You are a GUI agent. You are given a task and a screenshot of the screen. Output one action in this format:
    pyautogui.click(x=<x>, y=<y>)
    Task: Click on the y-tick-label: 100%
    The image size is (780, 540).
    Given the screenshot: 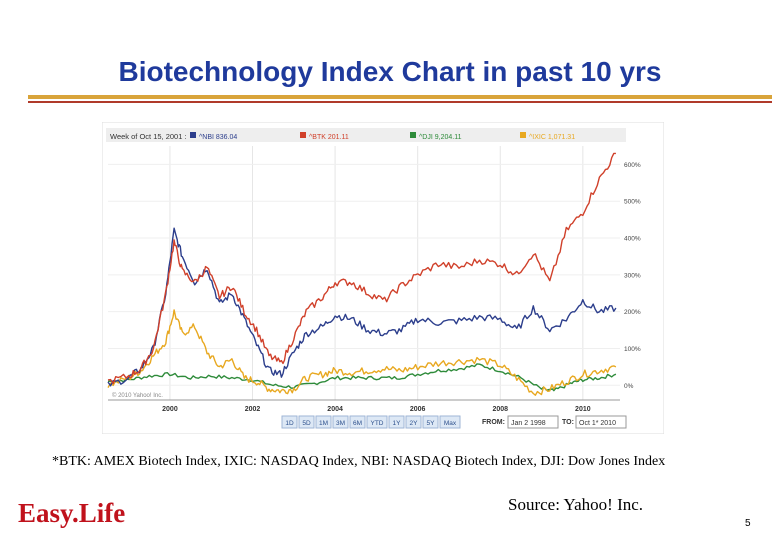 What is the action you would take?
    pyautogui.click(x=632, y=349)
    